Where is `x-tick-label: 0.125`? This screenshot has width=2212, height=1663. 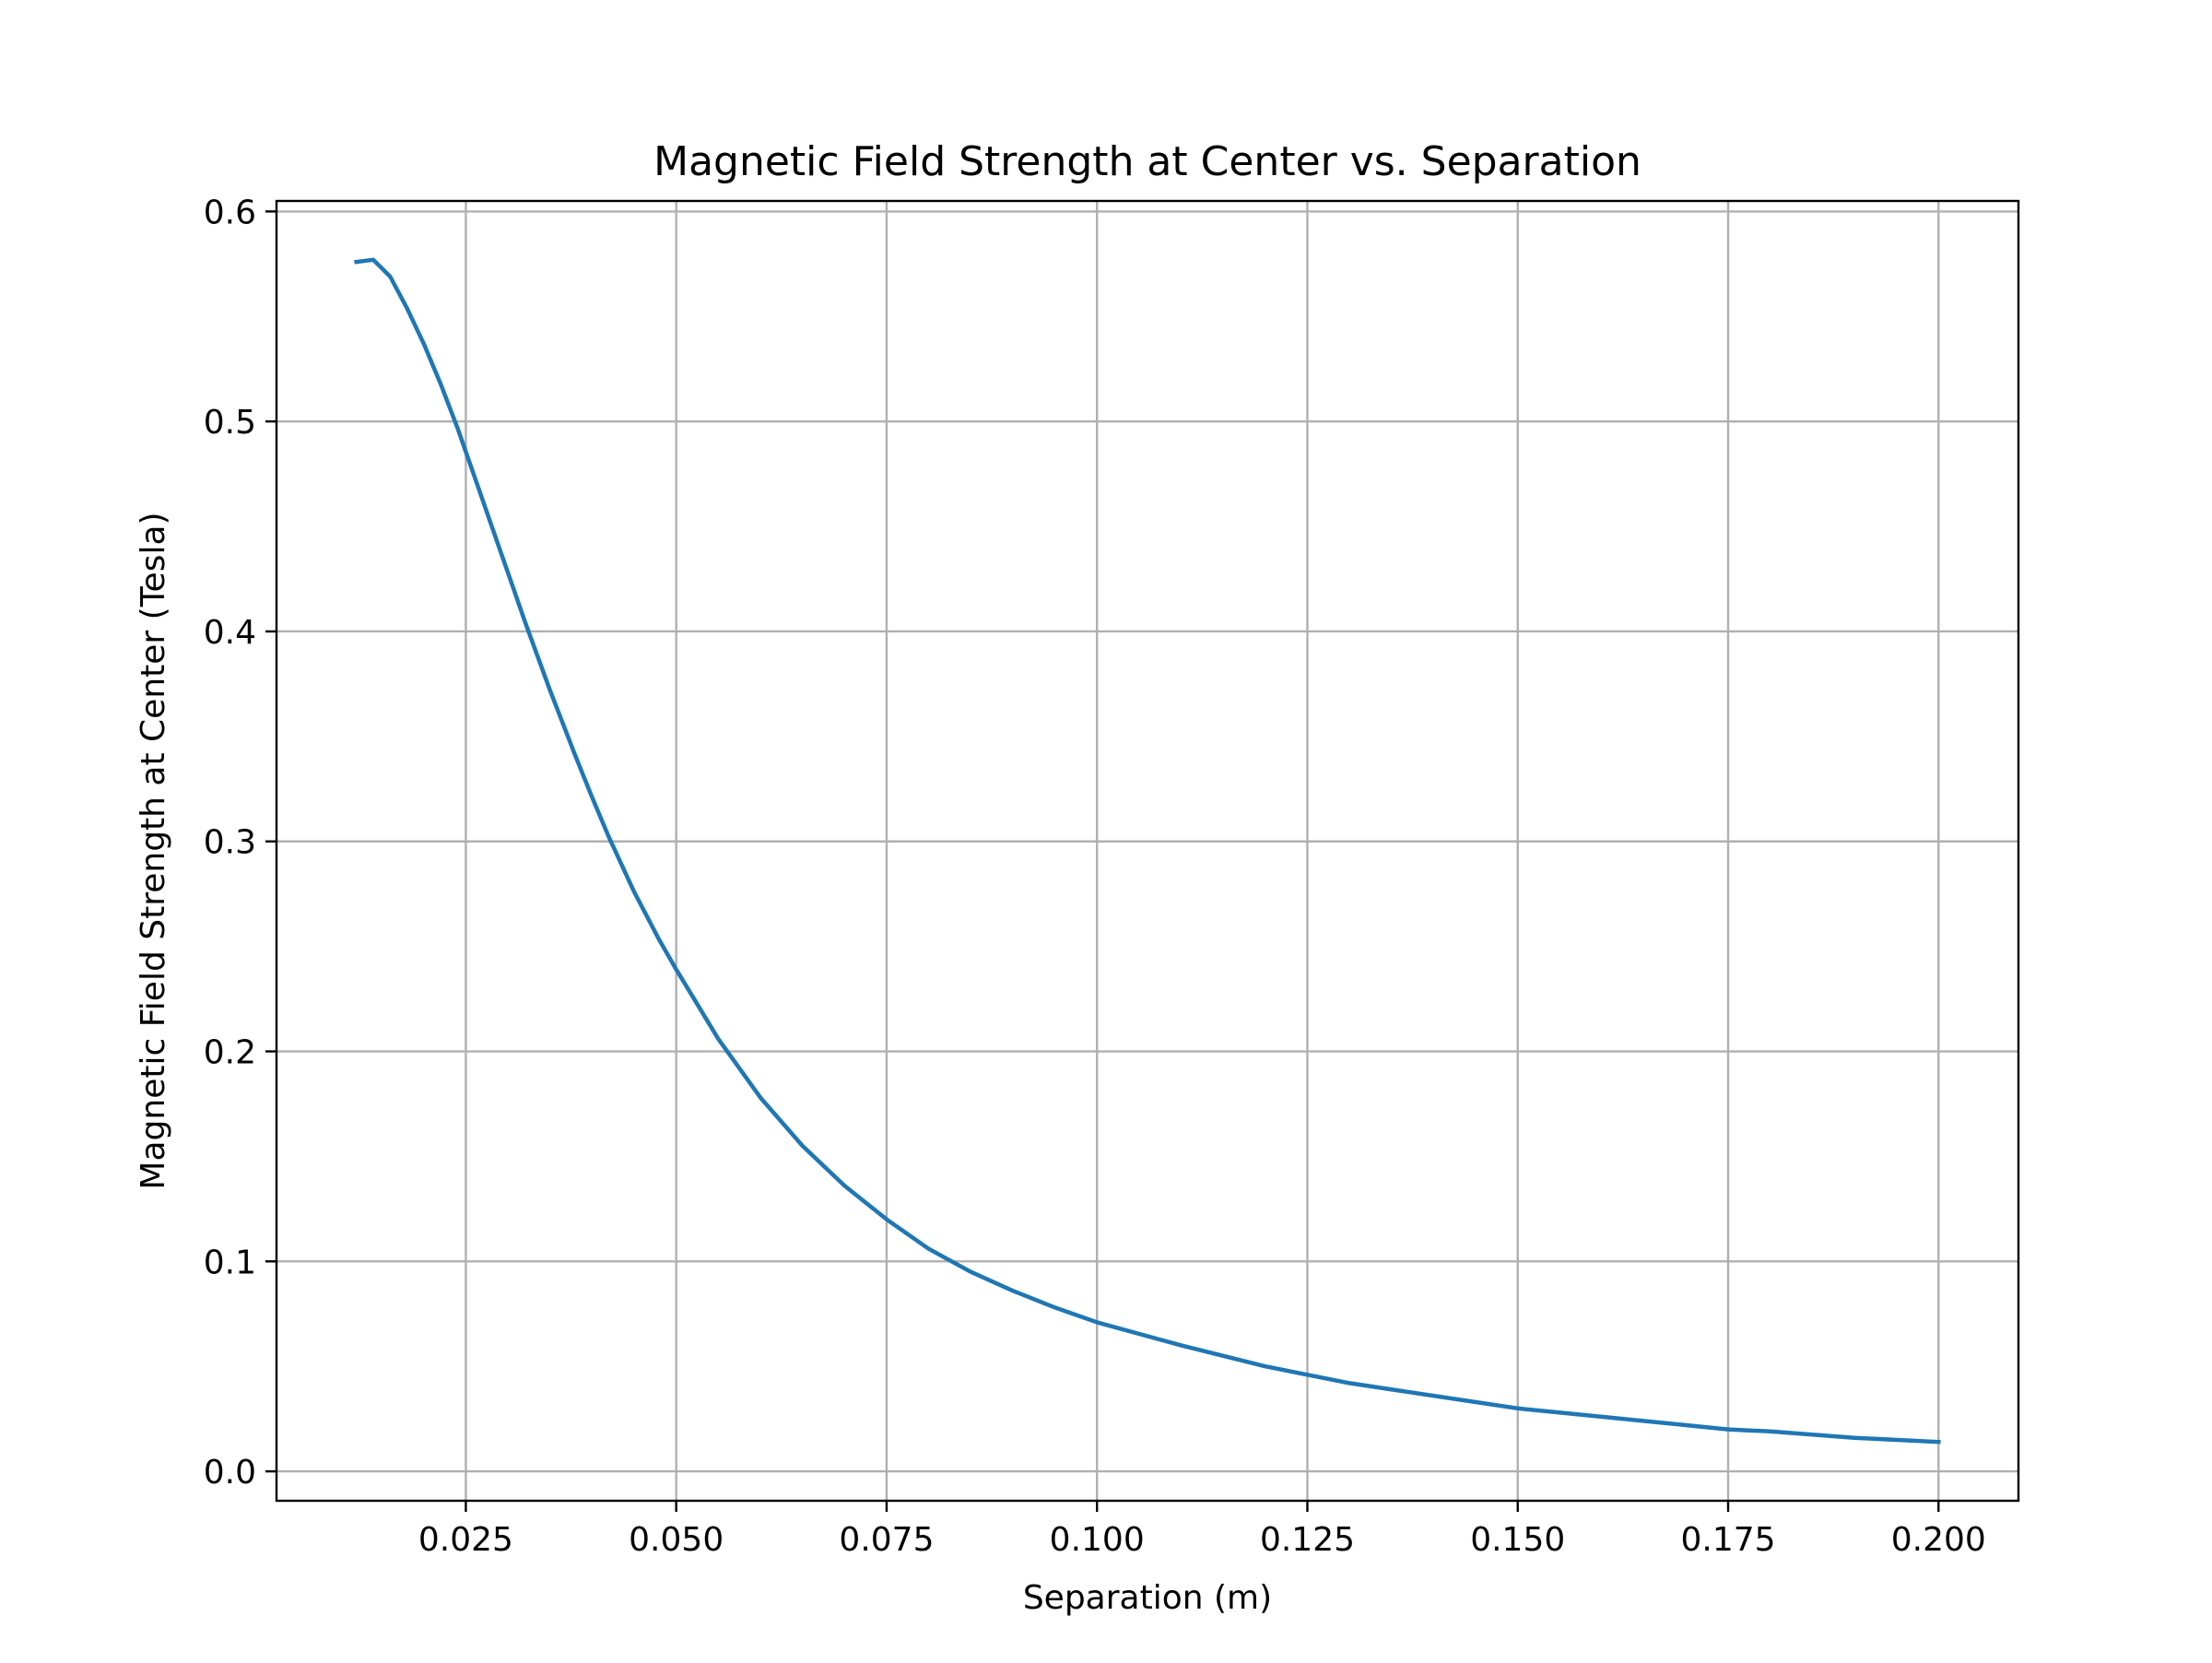 x-tick-label: 0.125 is located at coordinates (1307, 1540).